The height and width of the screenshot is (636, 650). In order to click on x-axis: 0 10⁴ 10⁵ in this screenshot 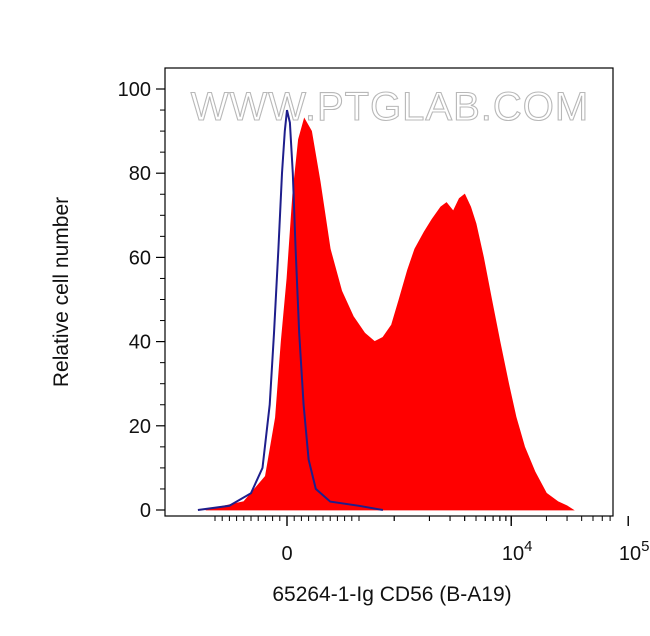, I will do `click(432, 540)`.